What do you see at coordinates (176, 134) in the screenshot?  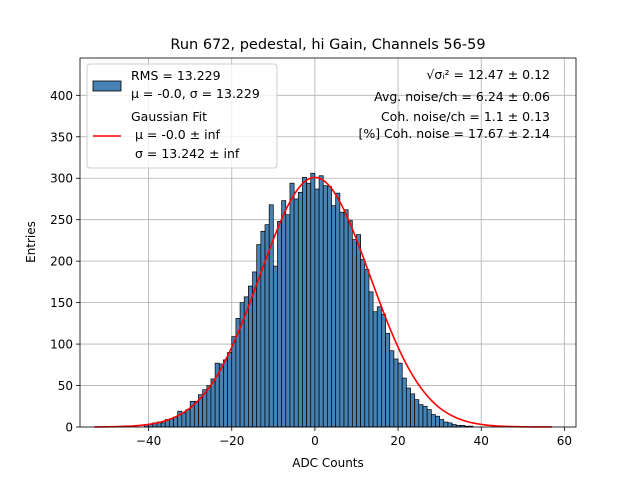 I see `legend-fit-line-2: μ = -0.0 ± inf` at bounding box center [176, 134].